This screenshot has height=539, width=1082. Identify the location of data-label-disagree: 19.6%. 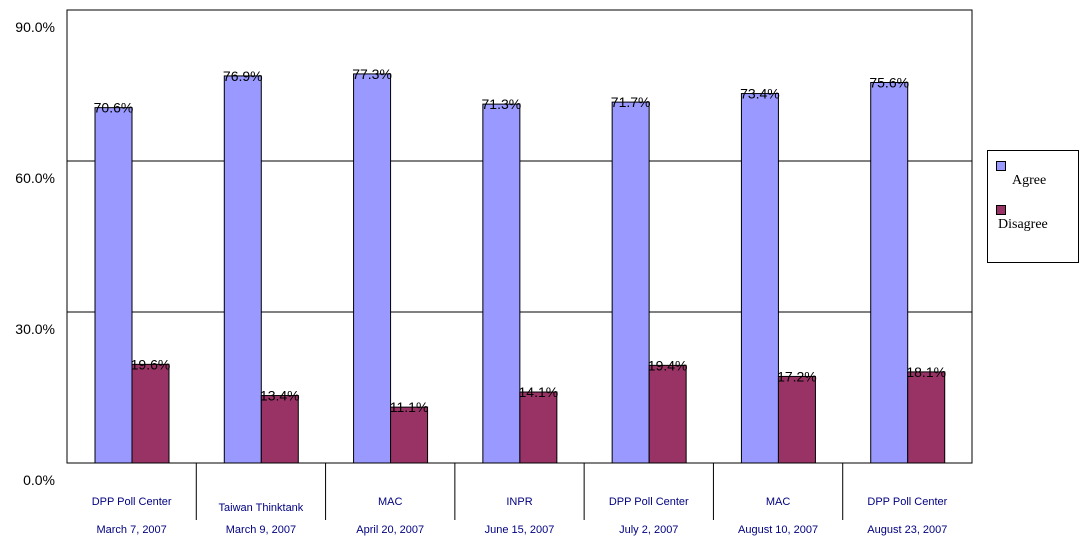
(151, 364).